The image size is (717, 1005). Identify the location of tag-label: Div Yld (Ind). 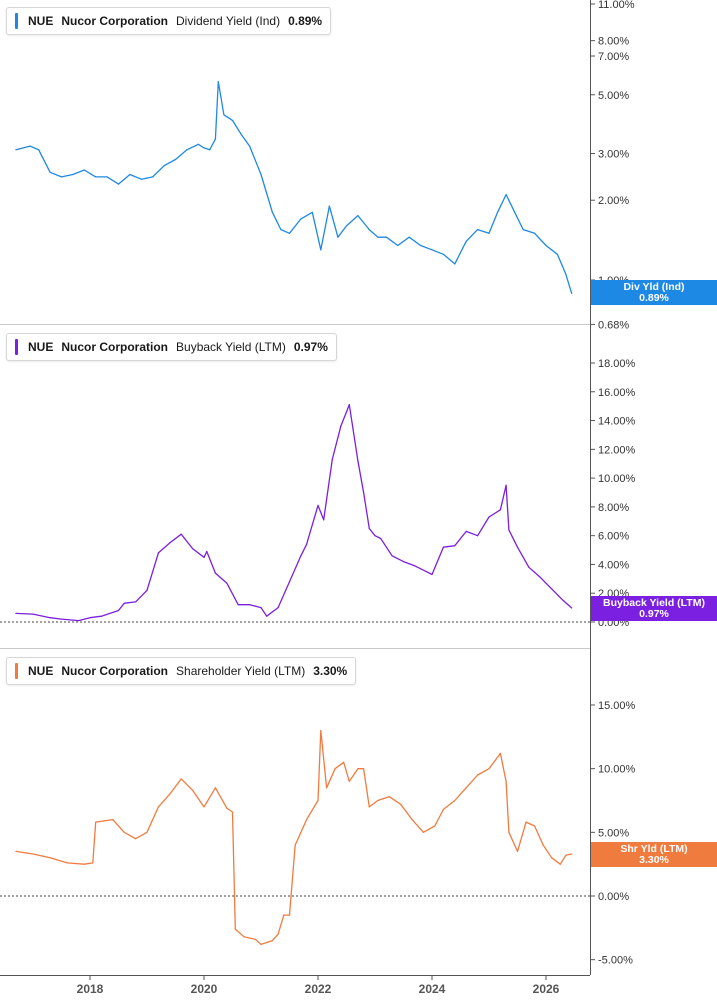
(654, 286).